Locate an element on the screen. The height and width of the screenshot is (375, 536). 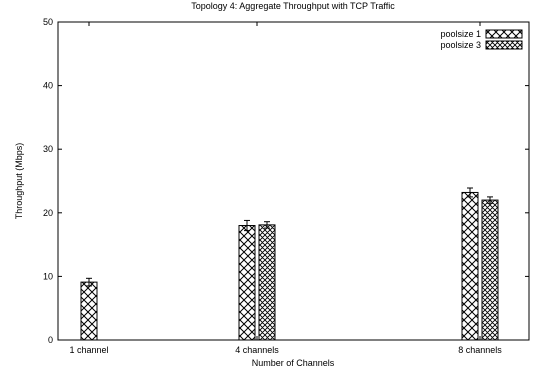
x-tick-label: 4 channels is located at coordinates (257, 350).